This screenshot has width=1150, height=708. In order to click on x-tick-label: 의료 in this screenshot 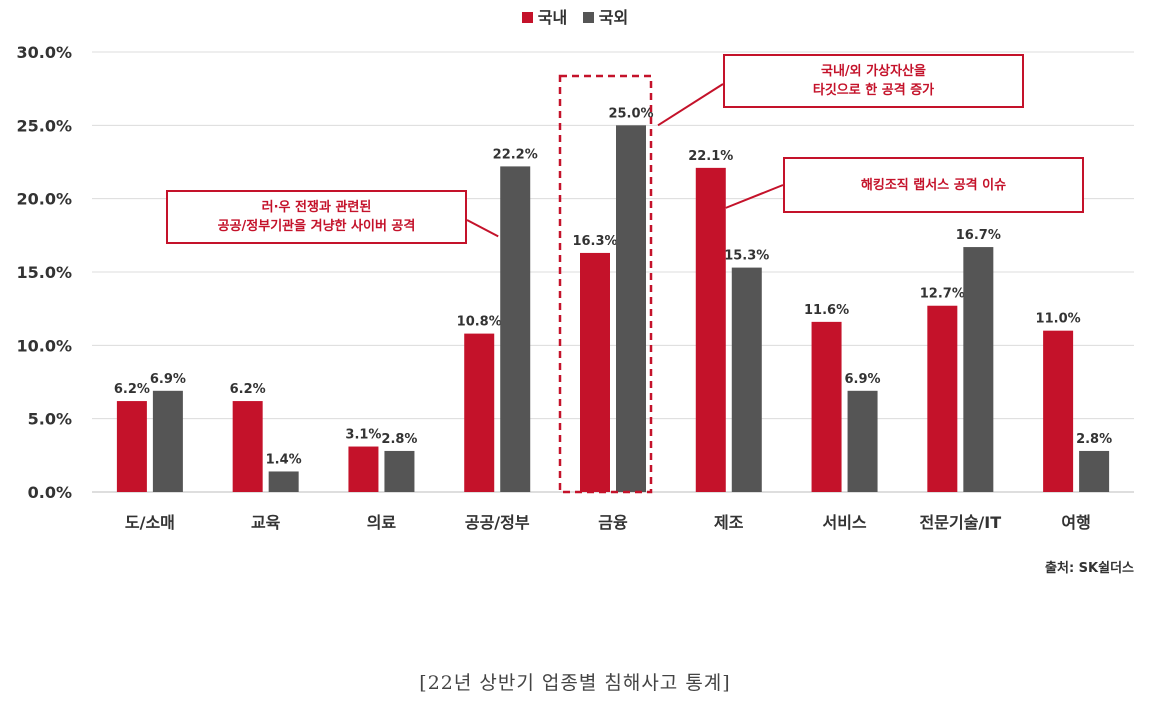, I will do `click(382, 522)`.